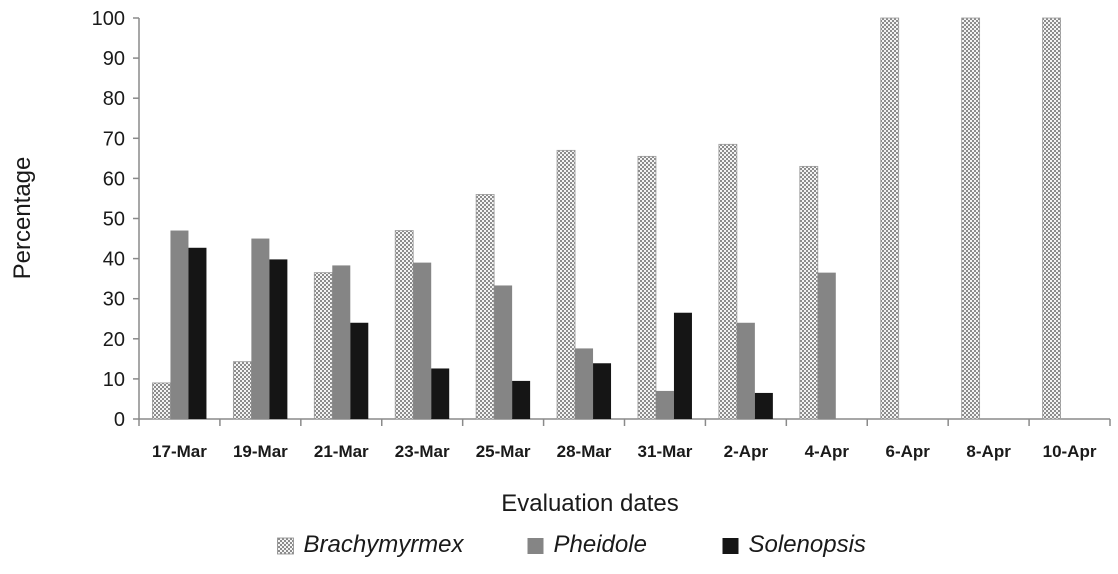  What do you see at coordinates (647, 287) in the screenshot?
I see `bar-brachymyrmex-31-mar` at bounding box center [647, 287].